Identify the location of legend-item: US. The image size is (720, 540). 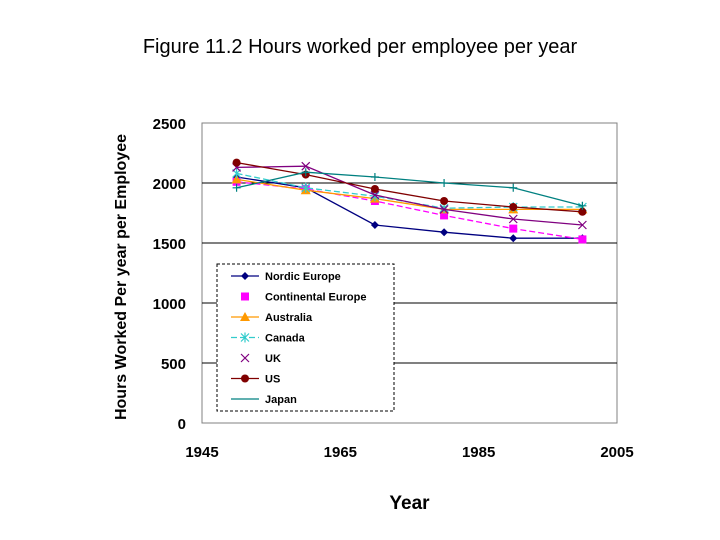
(255, 380).